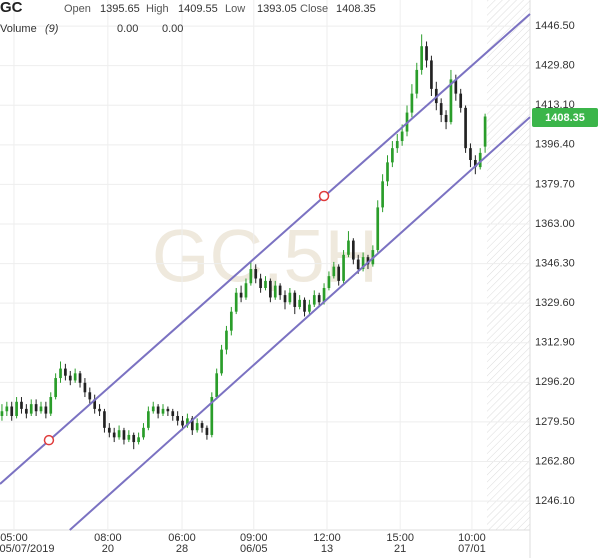 The width and height of the screenshot is (599, 558). Describe the element at coordinates (356, 9) in the screenshot. I see `close-value: 1408.35` at that location.